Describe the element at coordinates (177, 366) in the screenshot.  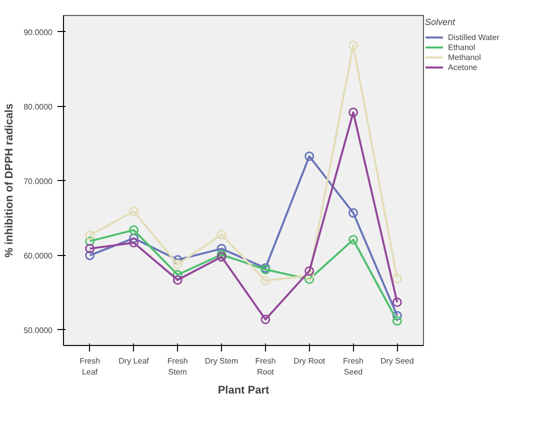
I see `x-tick-label: Fresh Stem` at that location.